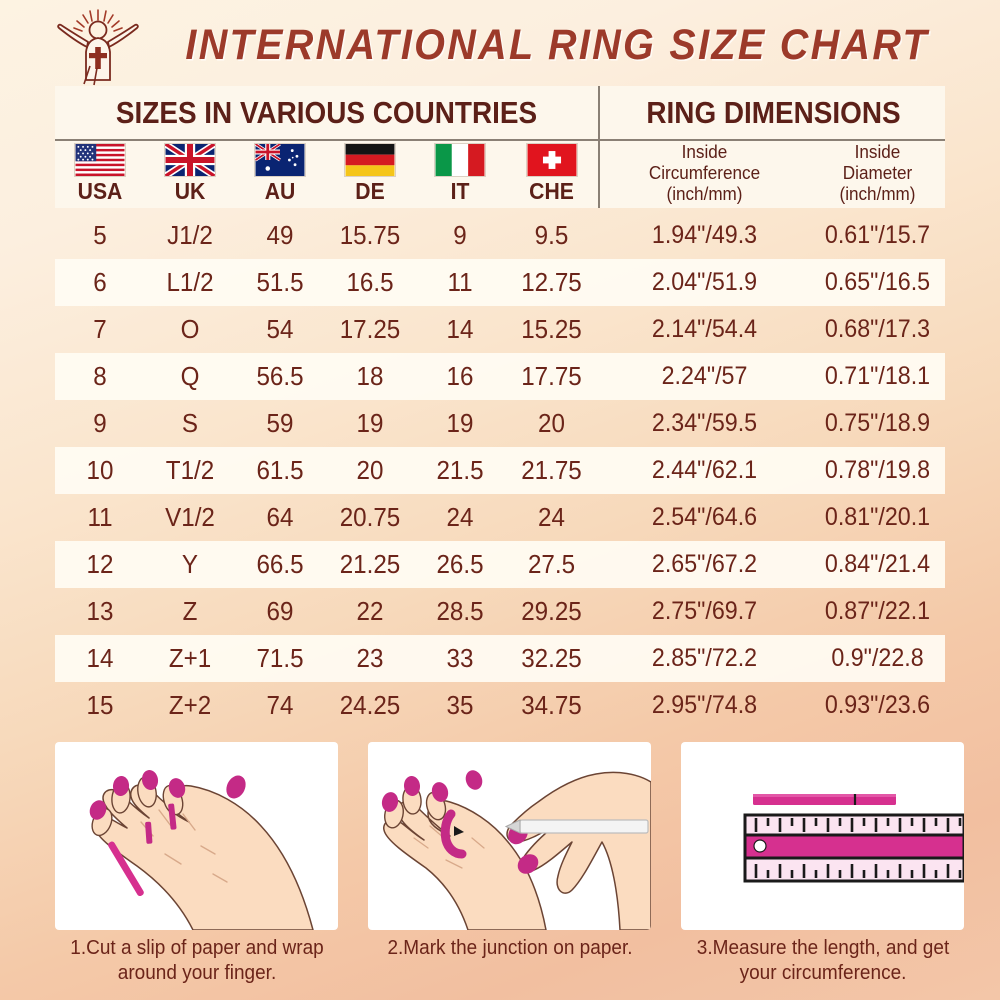  Describe the element at coordinates (460, 235) in the screenshot. I see `cell-it: 9` at that location.